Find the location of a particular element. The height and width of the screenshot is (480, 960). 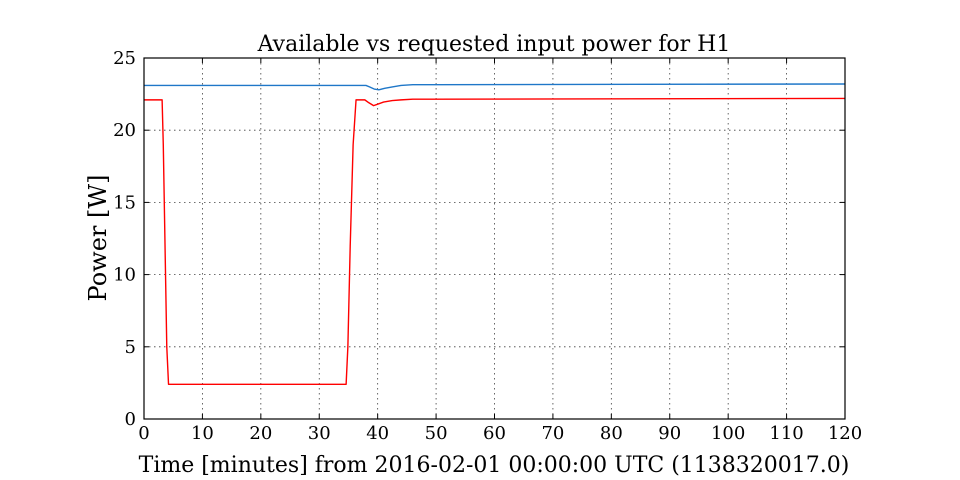

x-tick-label: 110 is located at coordinates (786, 433).